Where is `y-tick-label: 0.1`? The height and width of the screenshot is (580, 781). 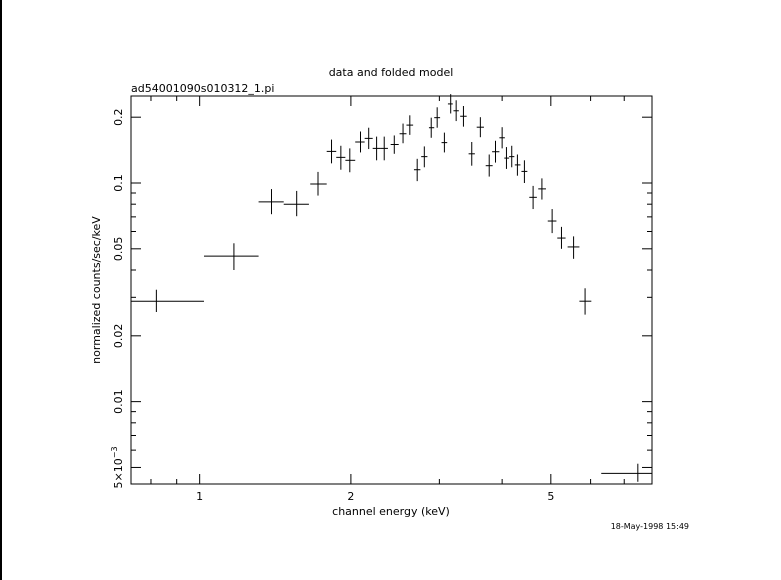
y-tick-label: 0.1 is located at coordinates (118, 183).